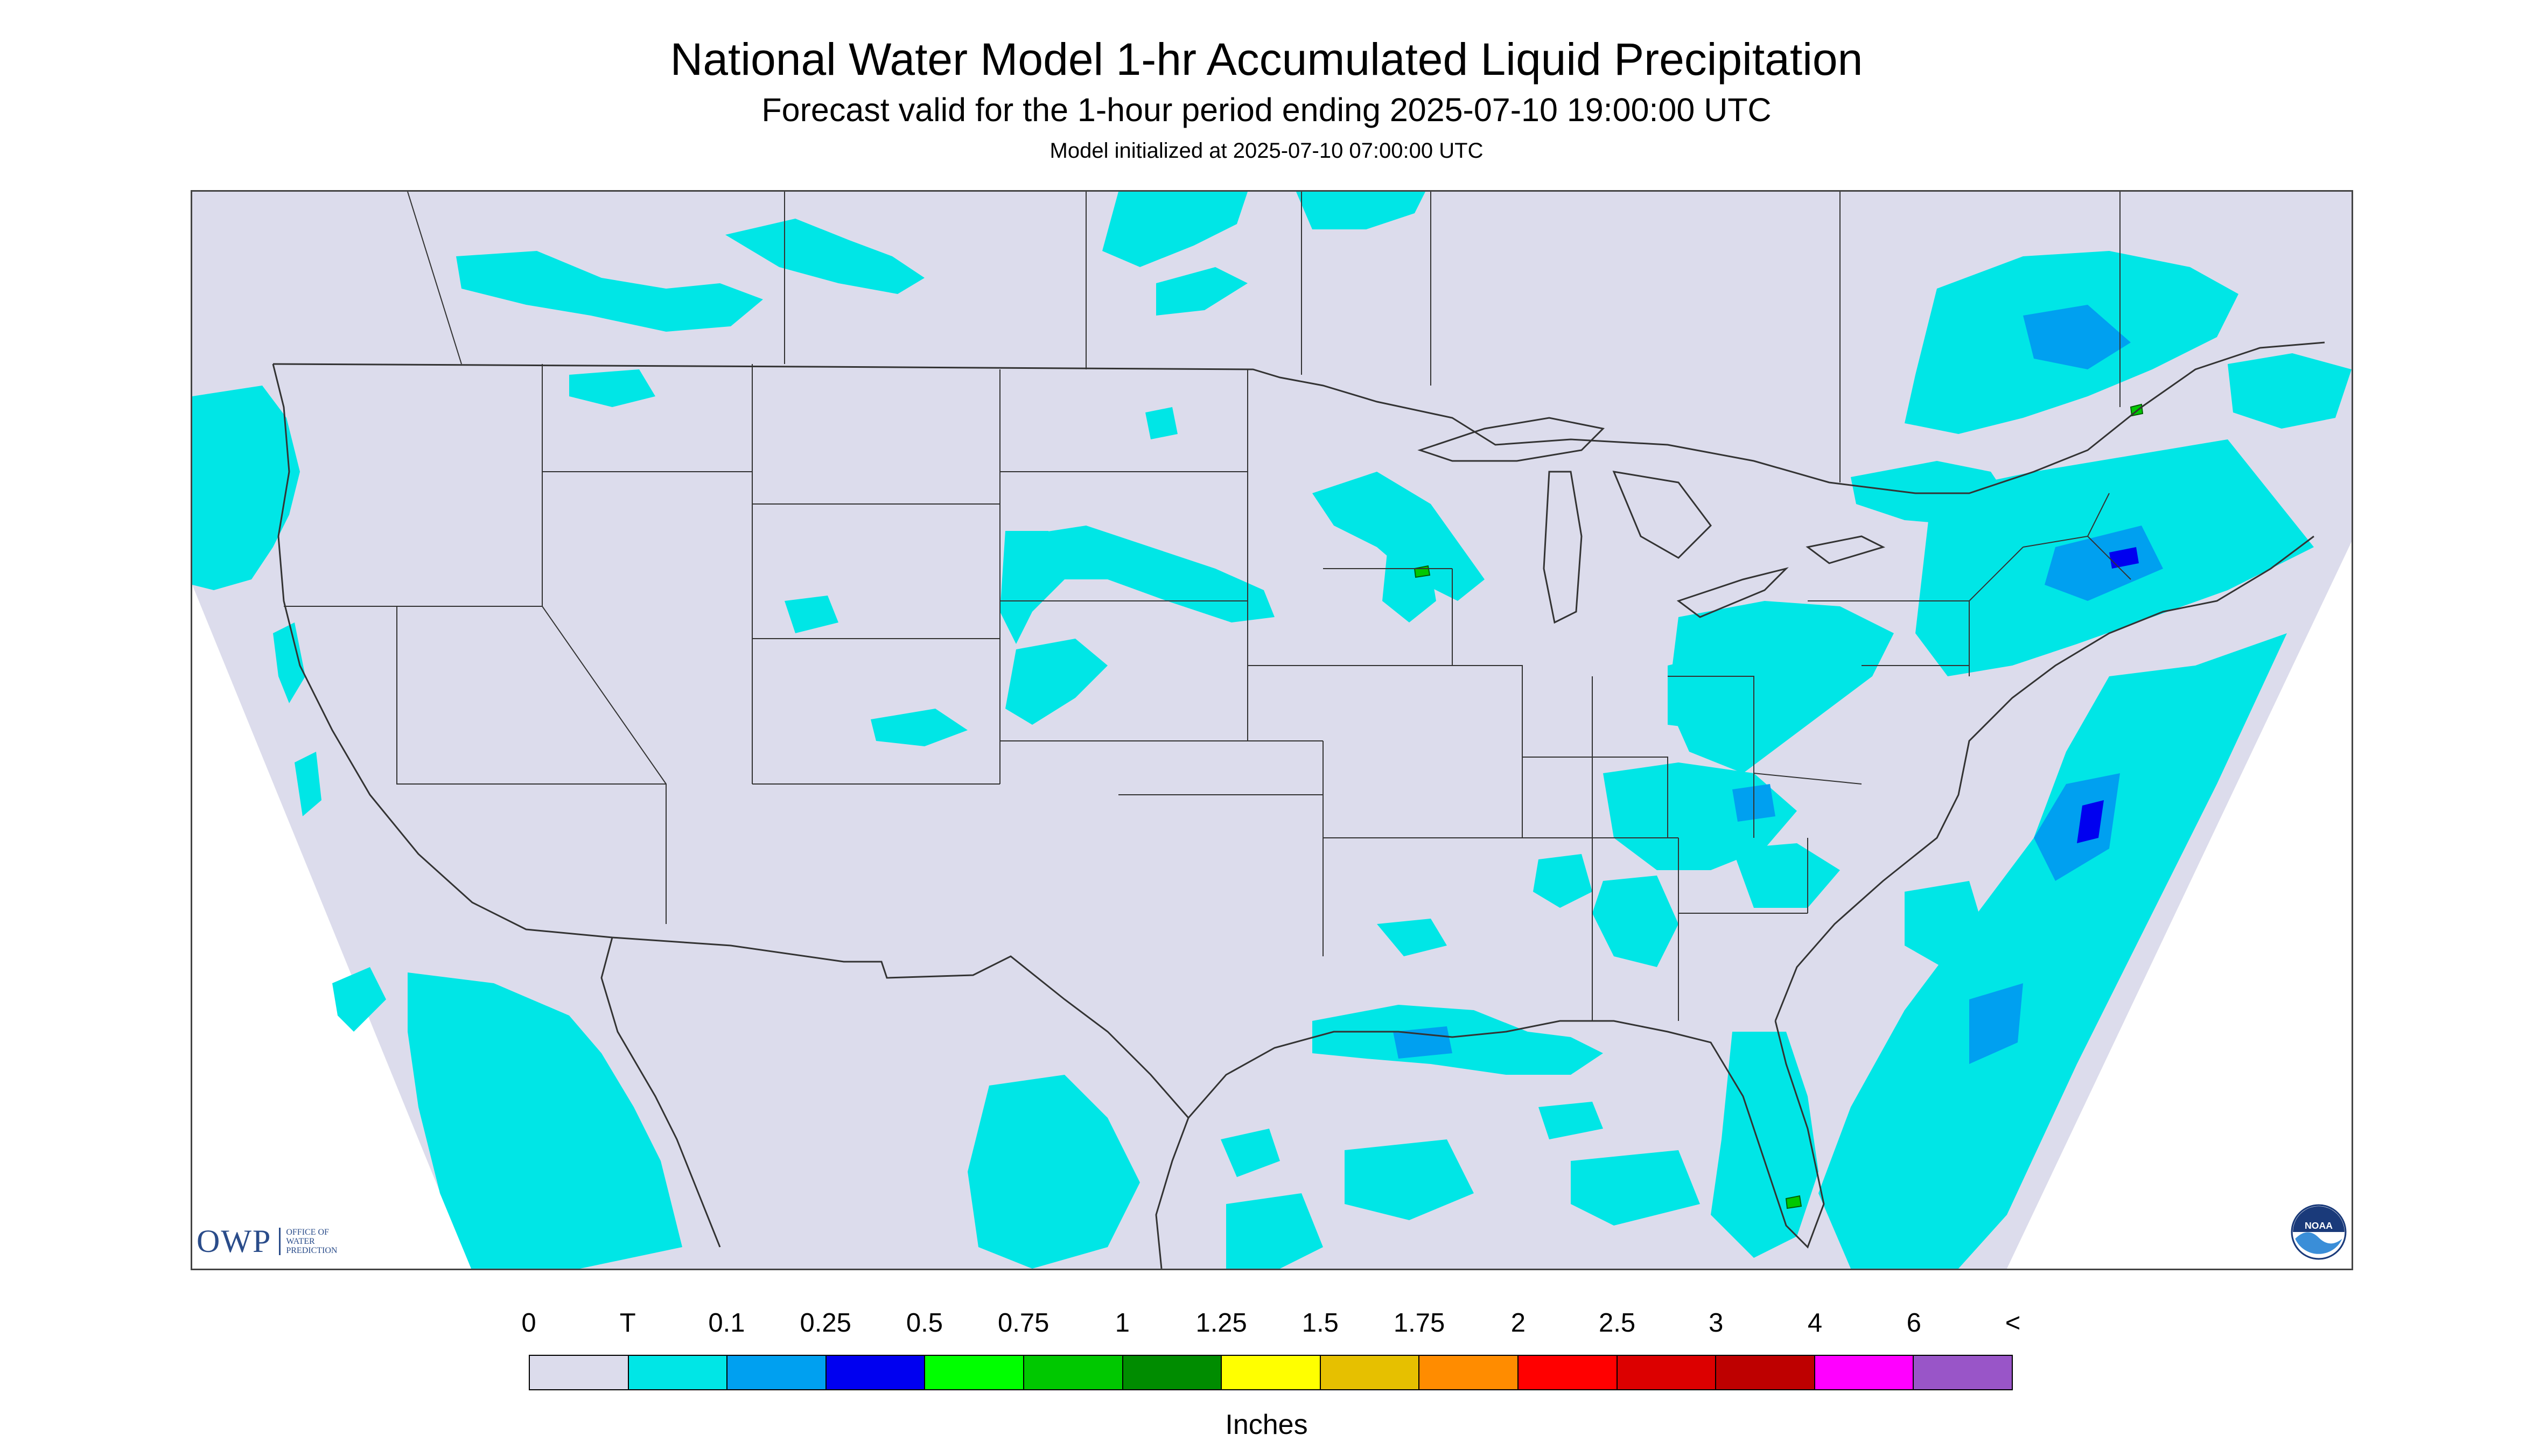 This screenshot has height=1456, width=2533. Describe the element at coordinates (1299, 417) in the screenshot. I see `border-us-canada` at that location.